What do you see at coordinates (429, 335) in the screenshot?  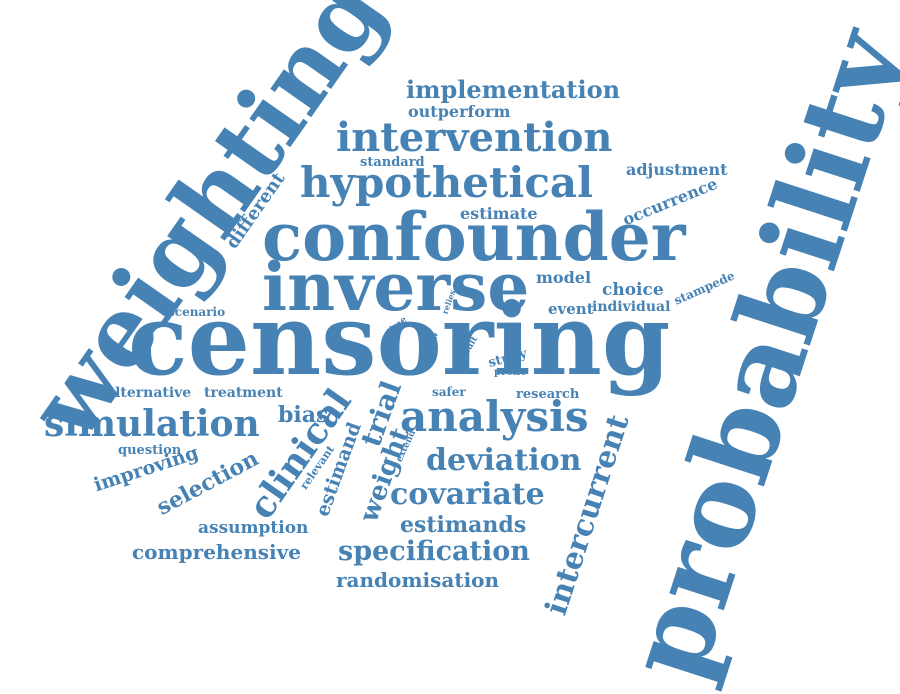 I see `word-ice: ice` at bounding box center [429, 335].